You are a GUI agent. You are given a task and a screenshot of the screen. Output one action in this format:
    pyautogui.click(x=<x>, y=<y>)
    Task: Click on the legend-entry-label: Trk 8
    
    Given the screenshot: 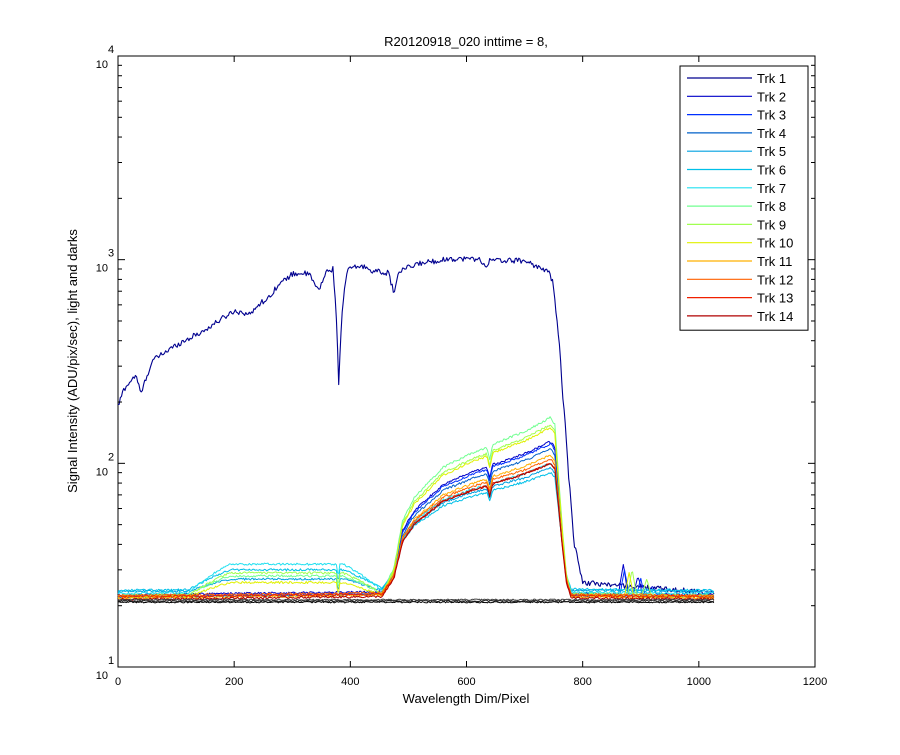 What is the action you would take?
    pyautogui.click(x=771, y=206)
    